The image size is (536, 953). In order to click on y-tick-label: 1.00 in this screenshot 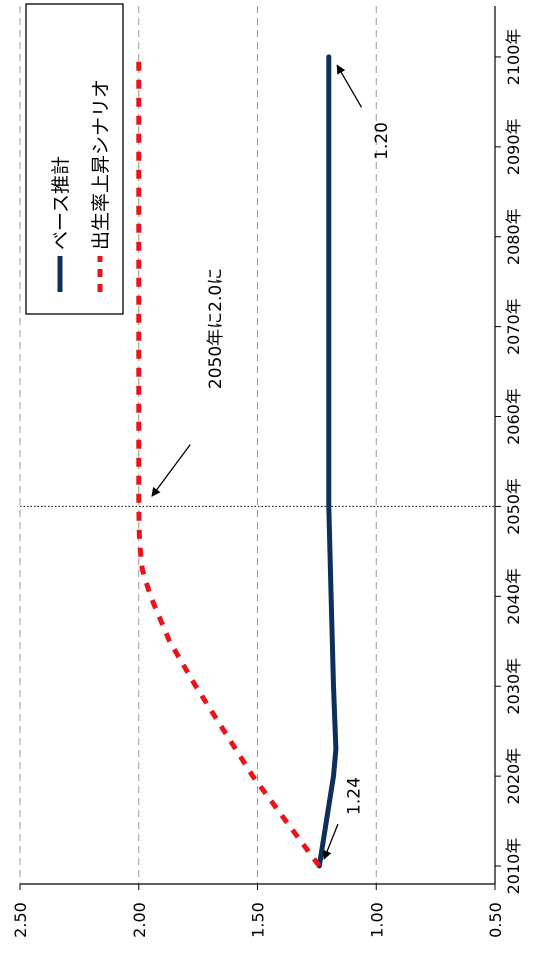, I will do `click(376, 920)`.